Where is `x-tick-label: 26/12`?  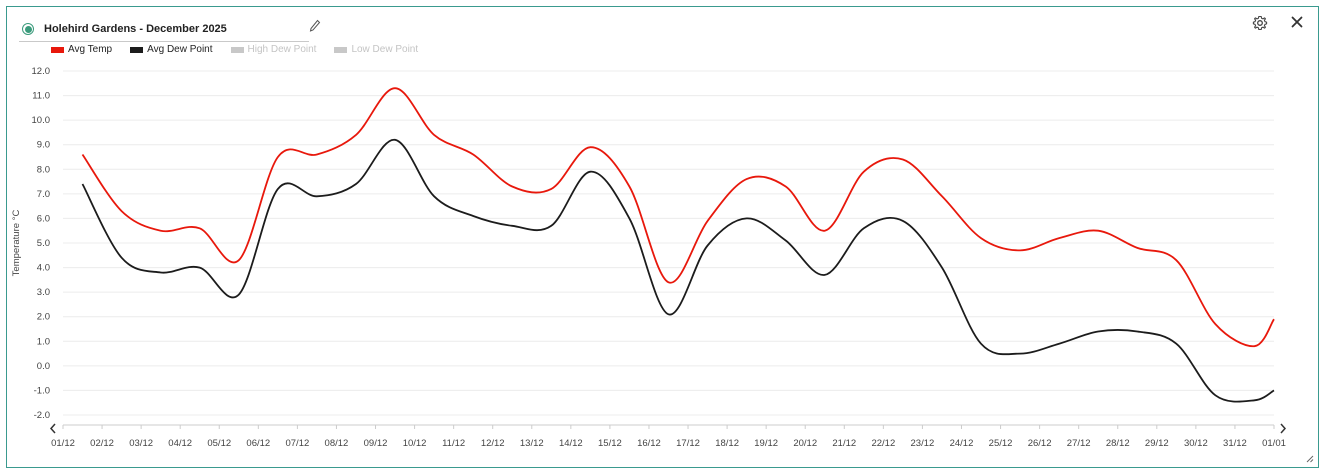
x-tick-label: 26/12 is located at coordinates (1040, 443).